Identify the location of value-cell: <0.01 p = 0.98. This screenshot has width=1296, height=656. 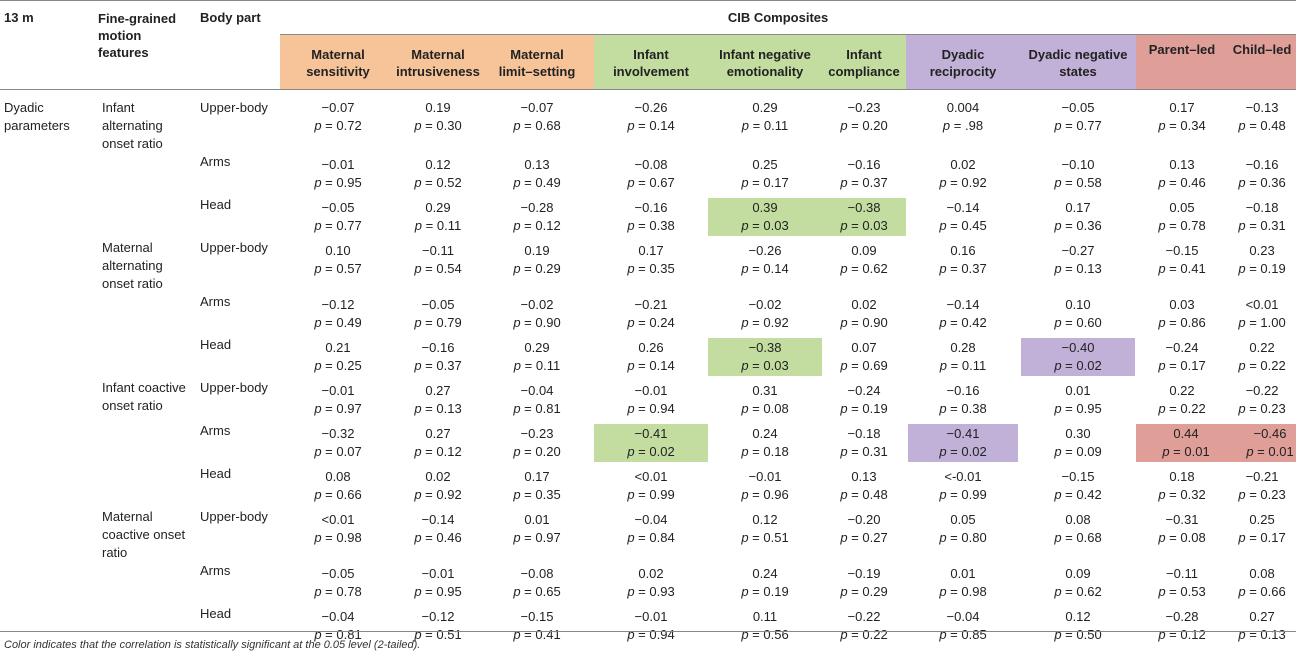
(338, 535).